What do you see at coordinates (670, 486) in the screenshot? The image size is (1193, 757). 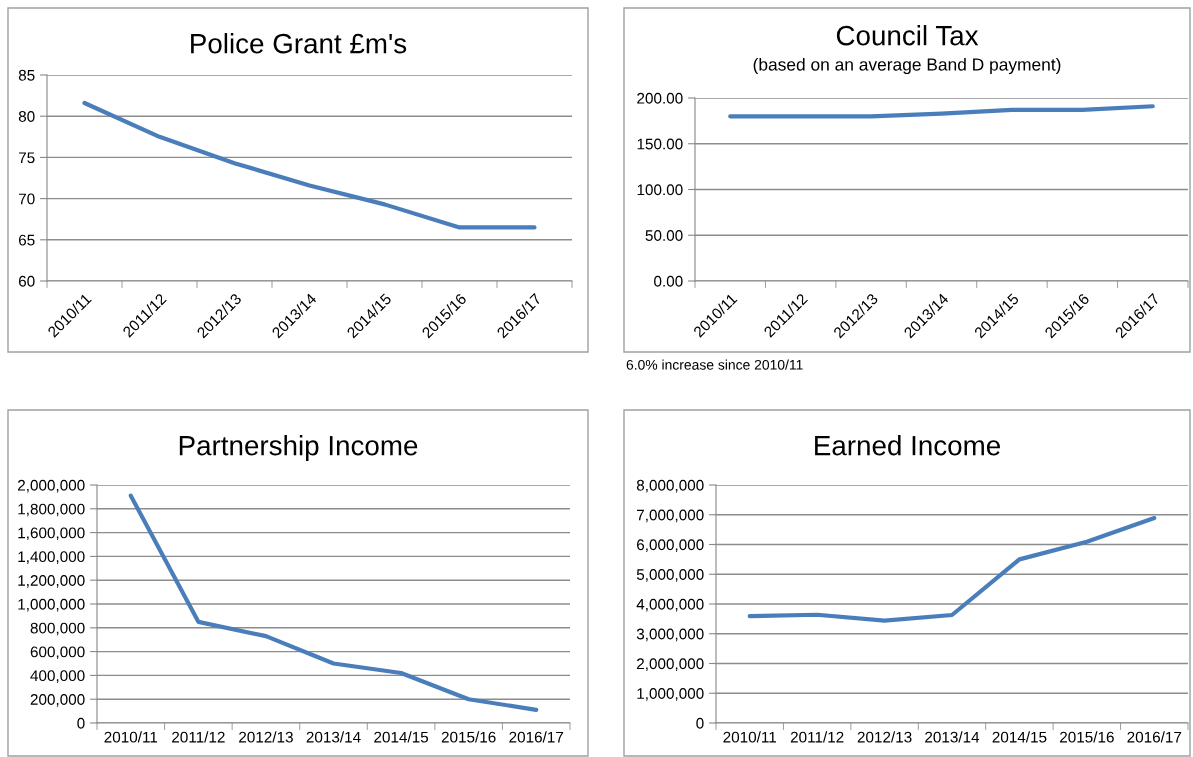 I see `y-tick-label: 8,000,000` at bounding box center [670, 486].